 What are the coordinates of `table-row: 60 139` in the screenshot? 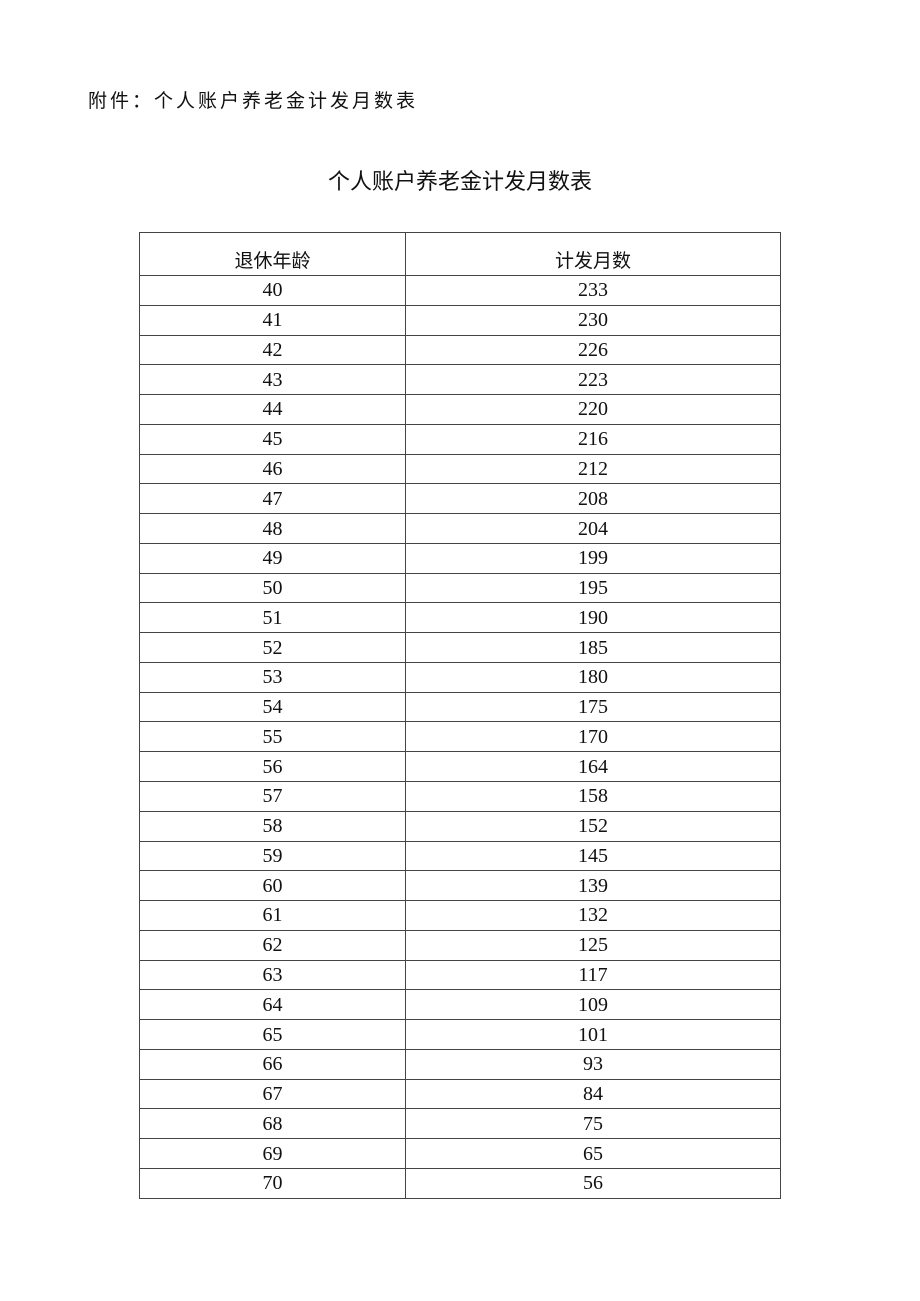 It's located at (460, 886).